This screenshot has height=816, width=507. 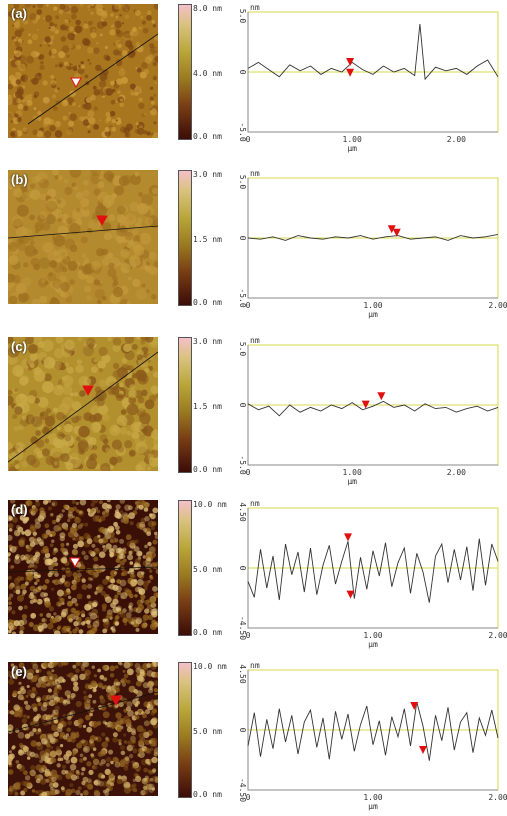 I want to click on afm-topography-image: (b), so click(x=83, y=237).